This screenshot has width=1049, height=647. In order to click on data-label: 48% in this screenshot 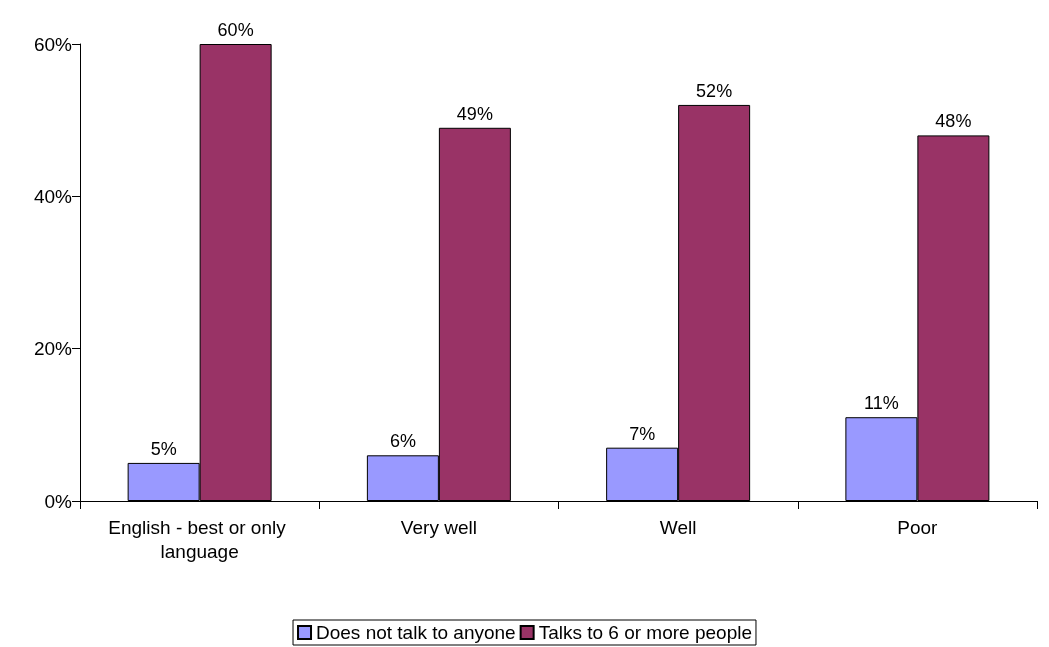, I will do `click(953, 121)`.